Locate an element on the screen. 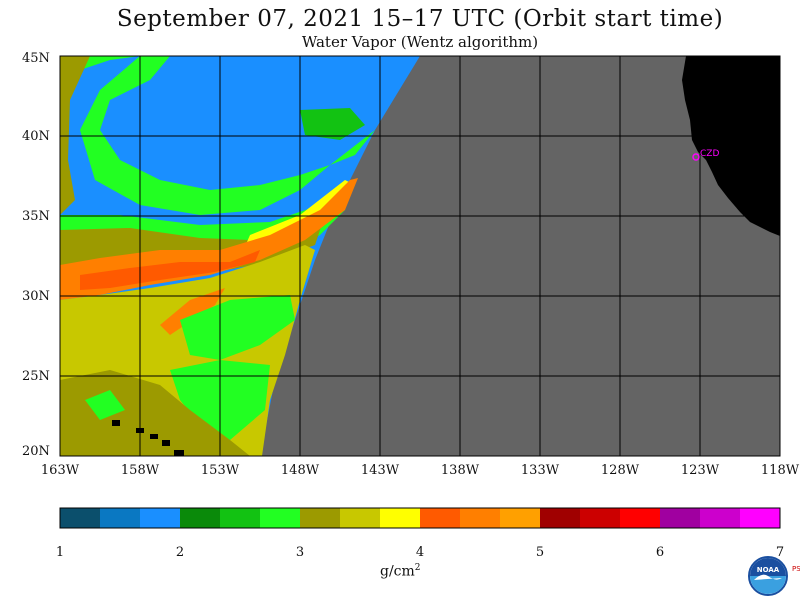  lon-label: 133W is located at coordinates (540, 470).